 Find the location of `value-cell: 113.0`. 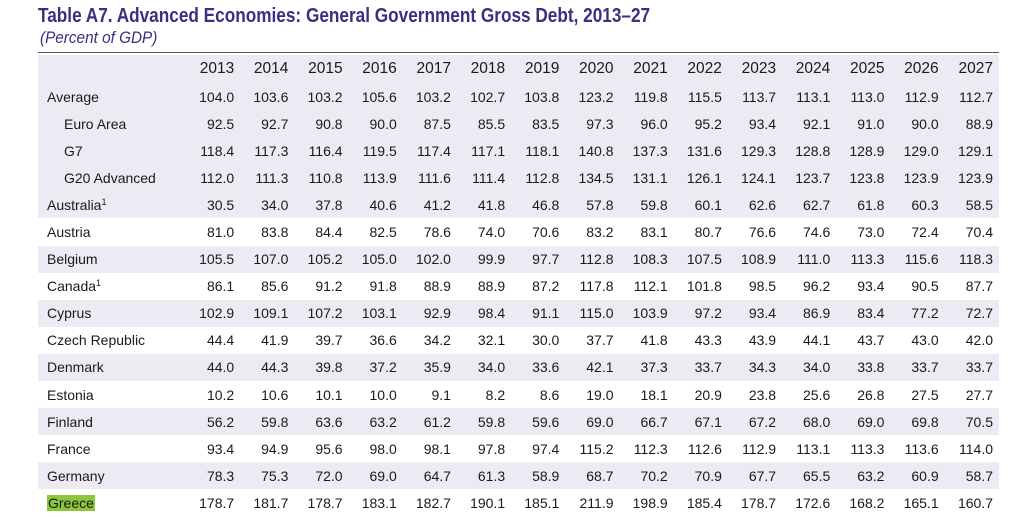

value-cell: 113.0 is located at coordinates (863, 97).